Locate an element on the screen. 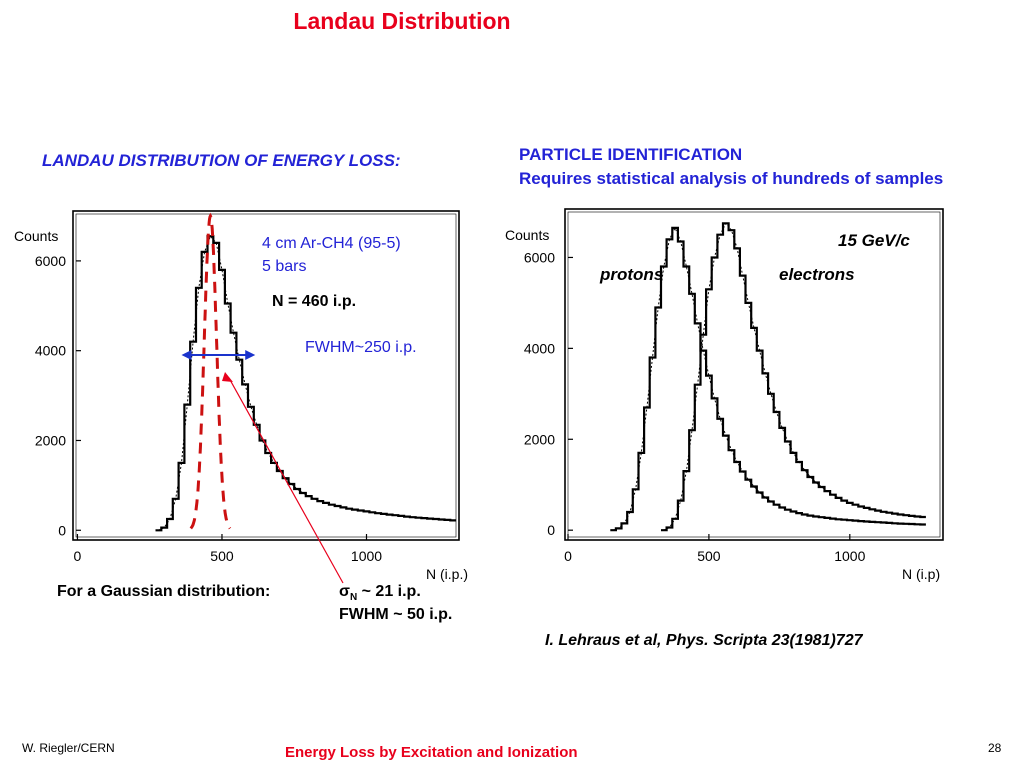  gas-mixture-label: 4 cm Ar-CH4 (95-5) is located at coordinates (331, 243).